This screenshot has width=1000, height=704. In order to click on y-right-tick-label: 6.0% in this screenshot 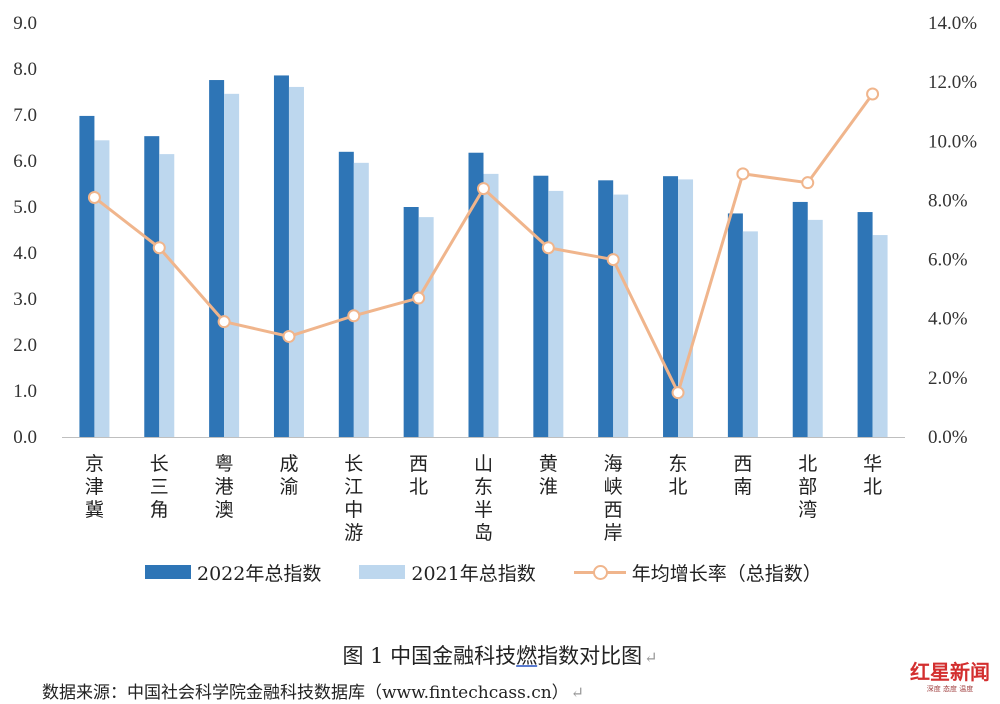, I will do `click(948, 260)`.